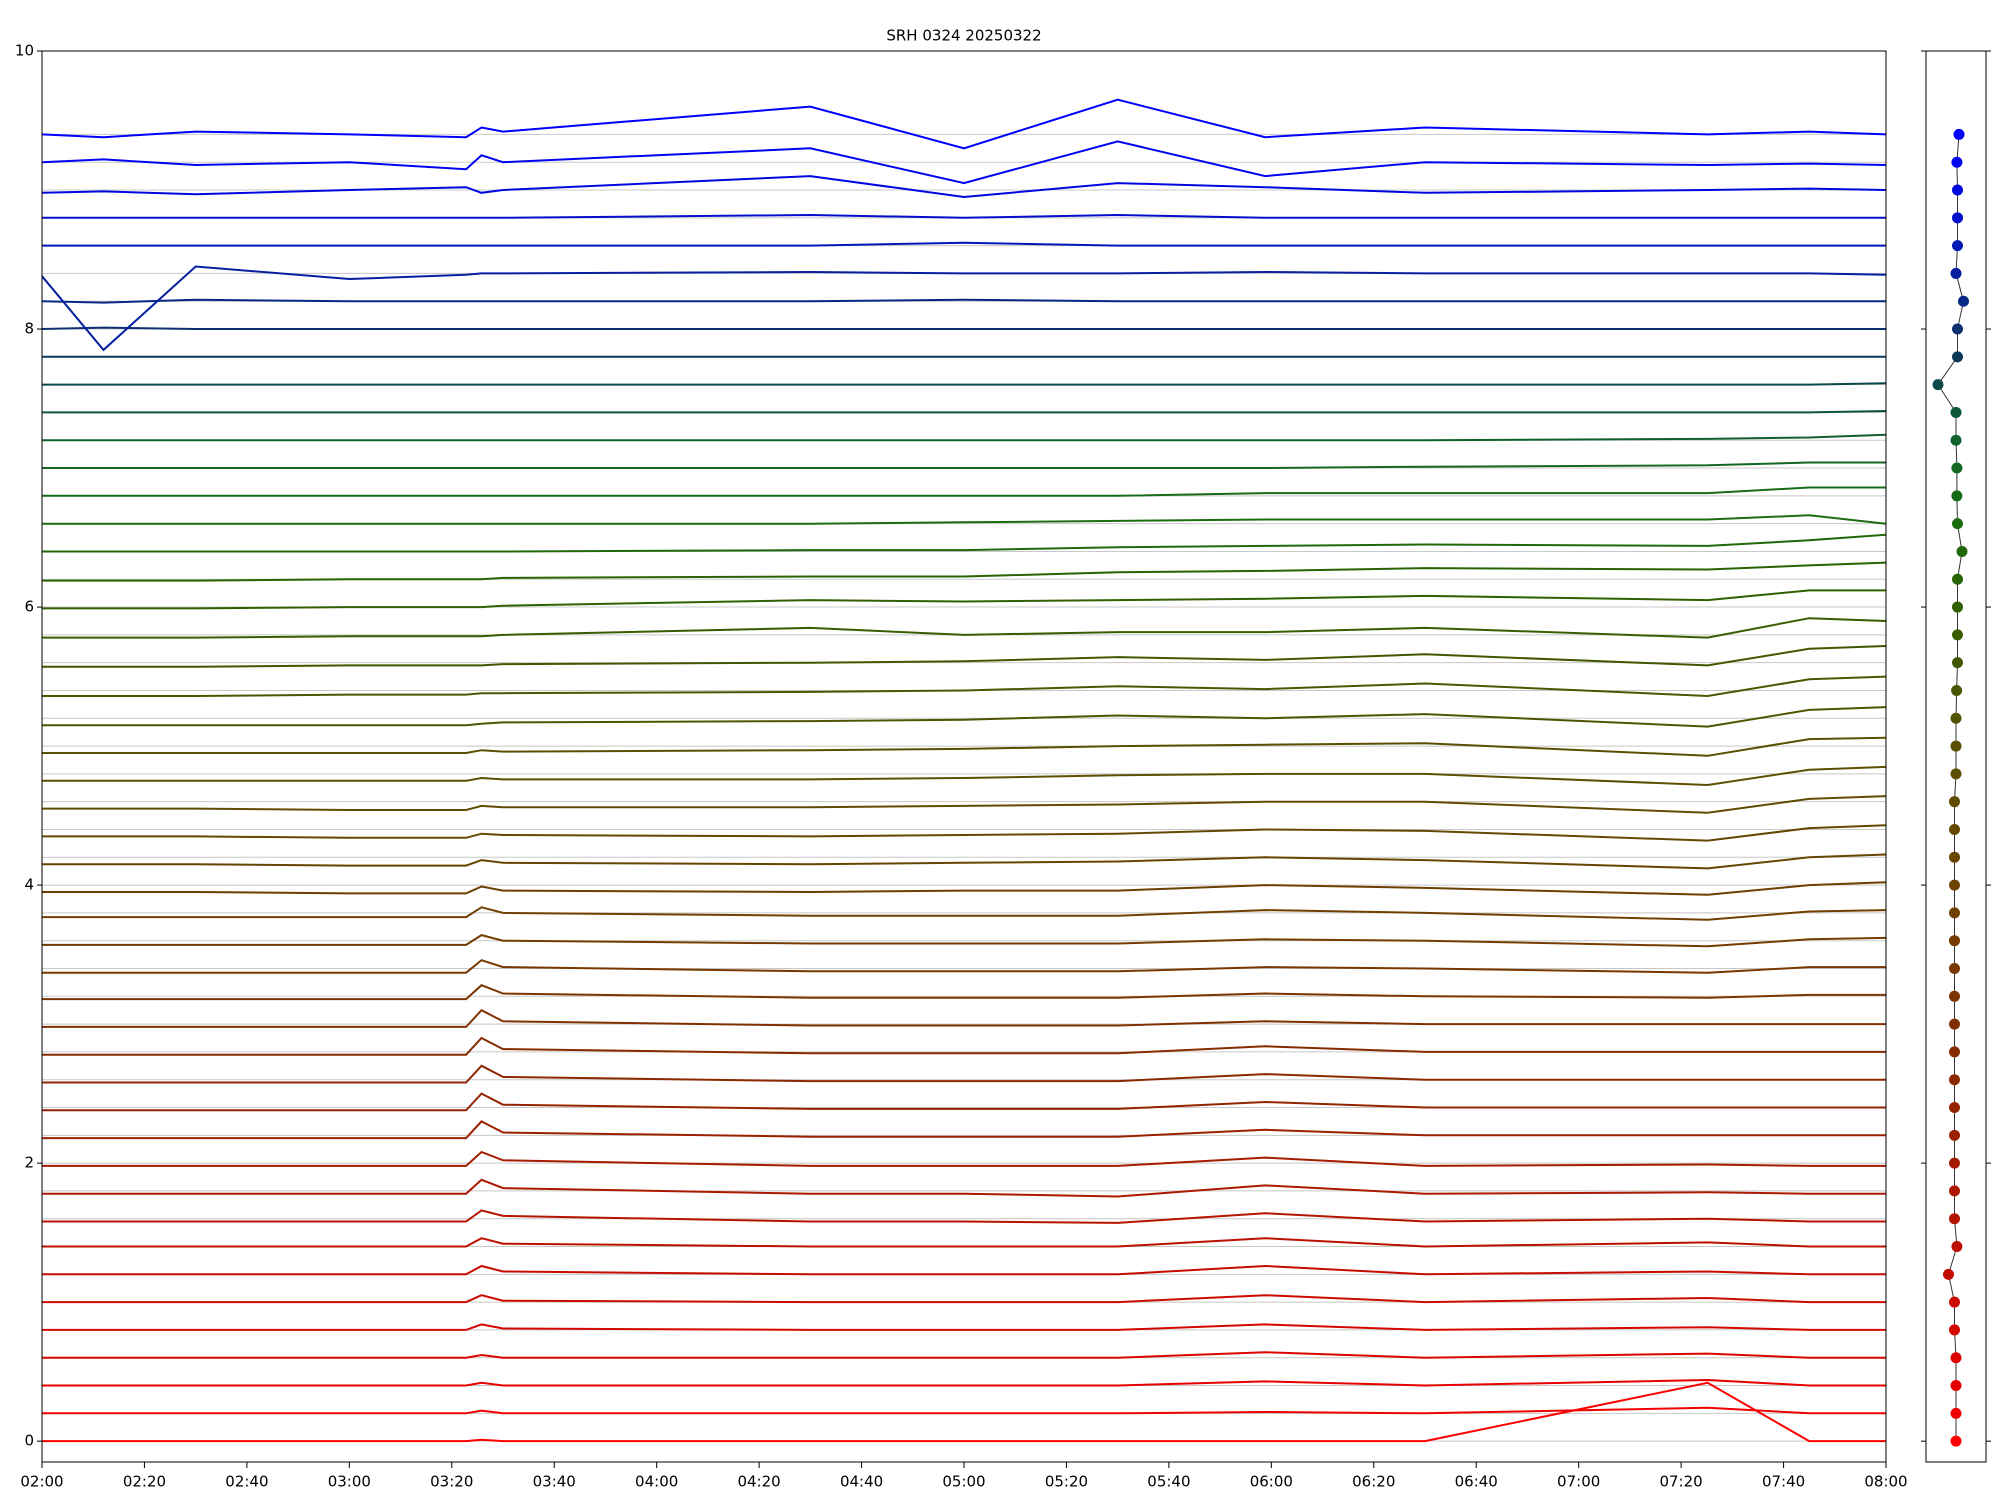  What do you see at coordinates (24, 51) in the screenshot?
I see `y-tick-label: 10` at bounding box center [24, 51].